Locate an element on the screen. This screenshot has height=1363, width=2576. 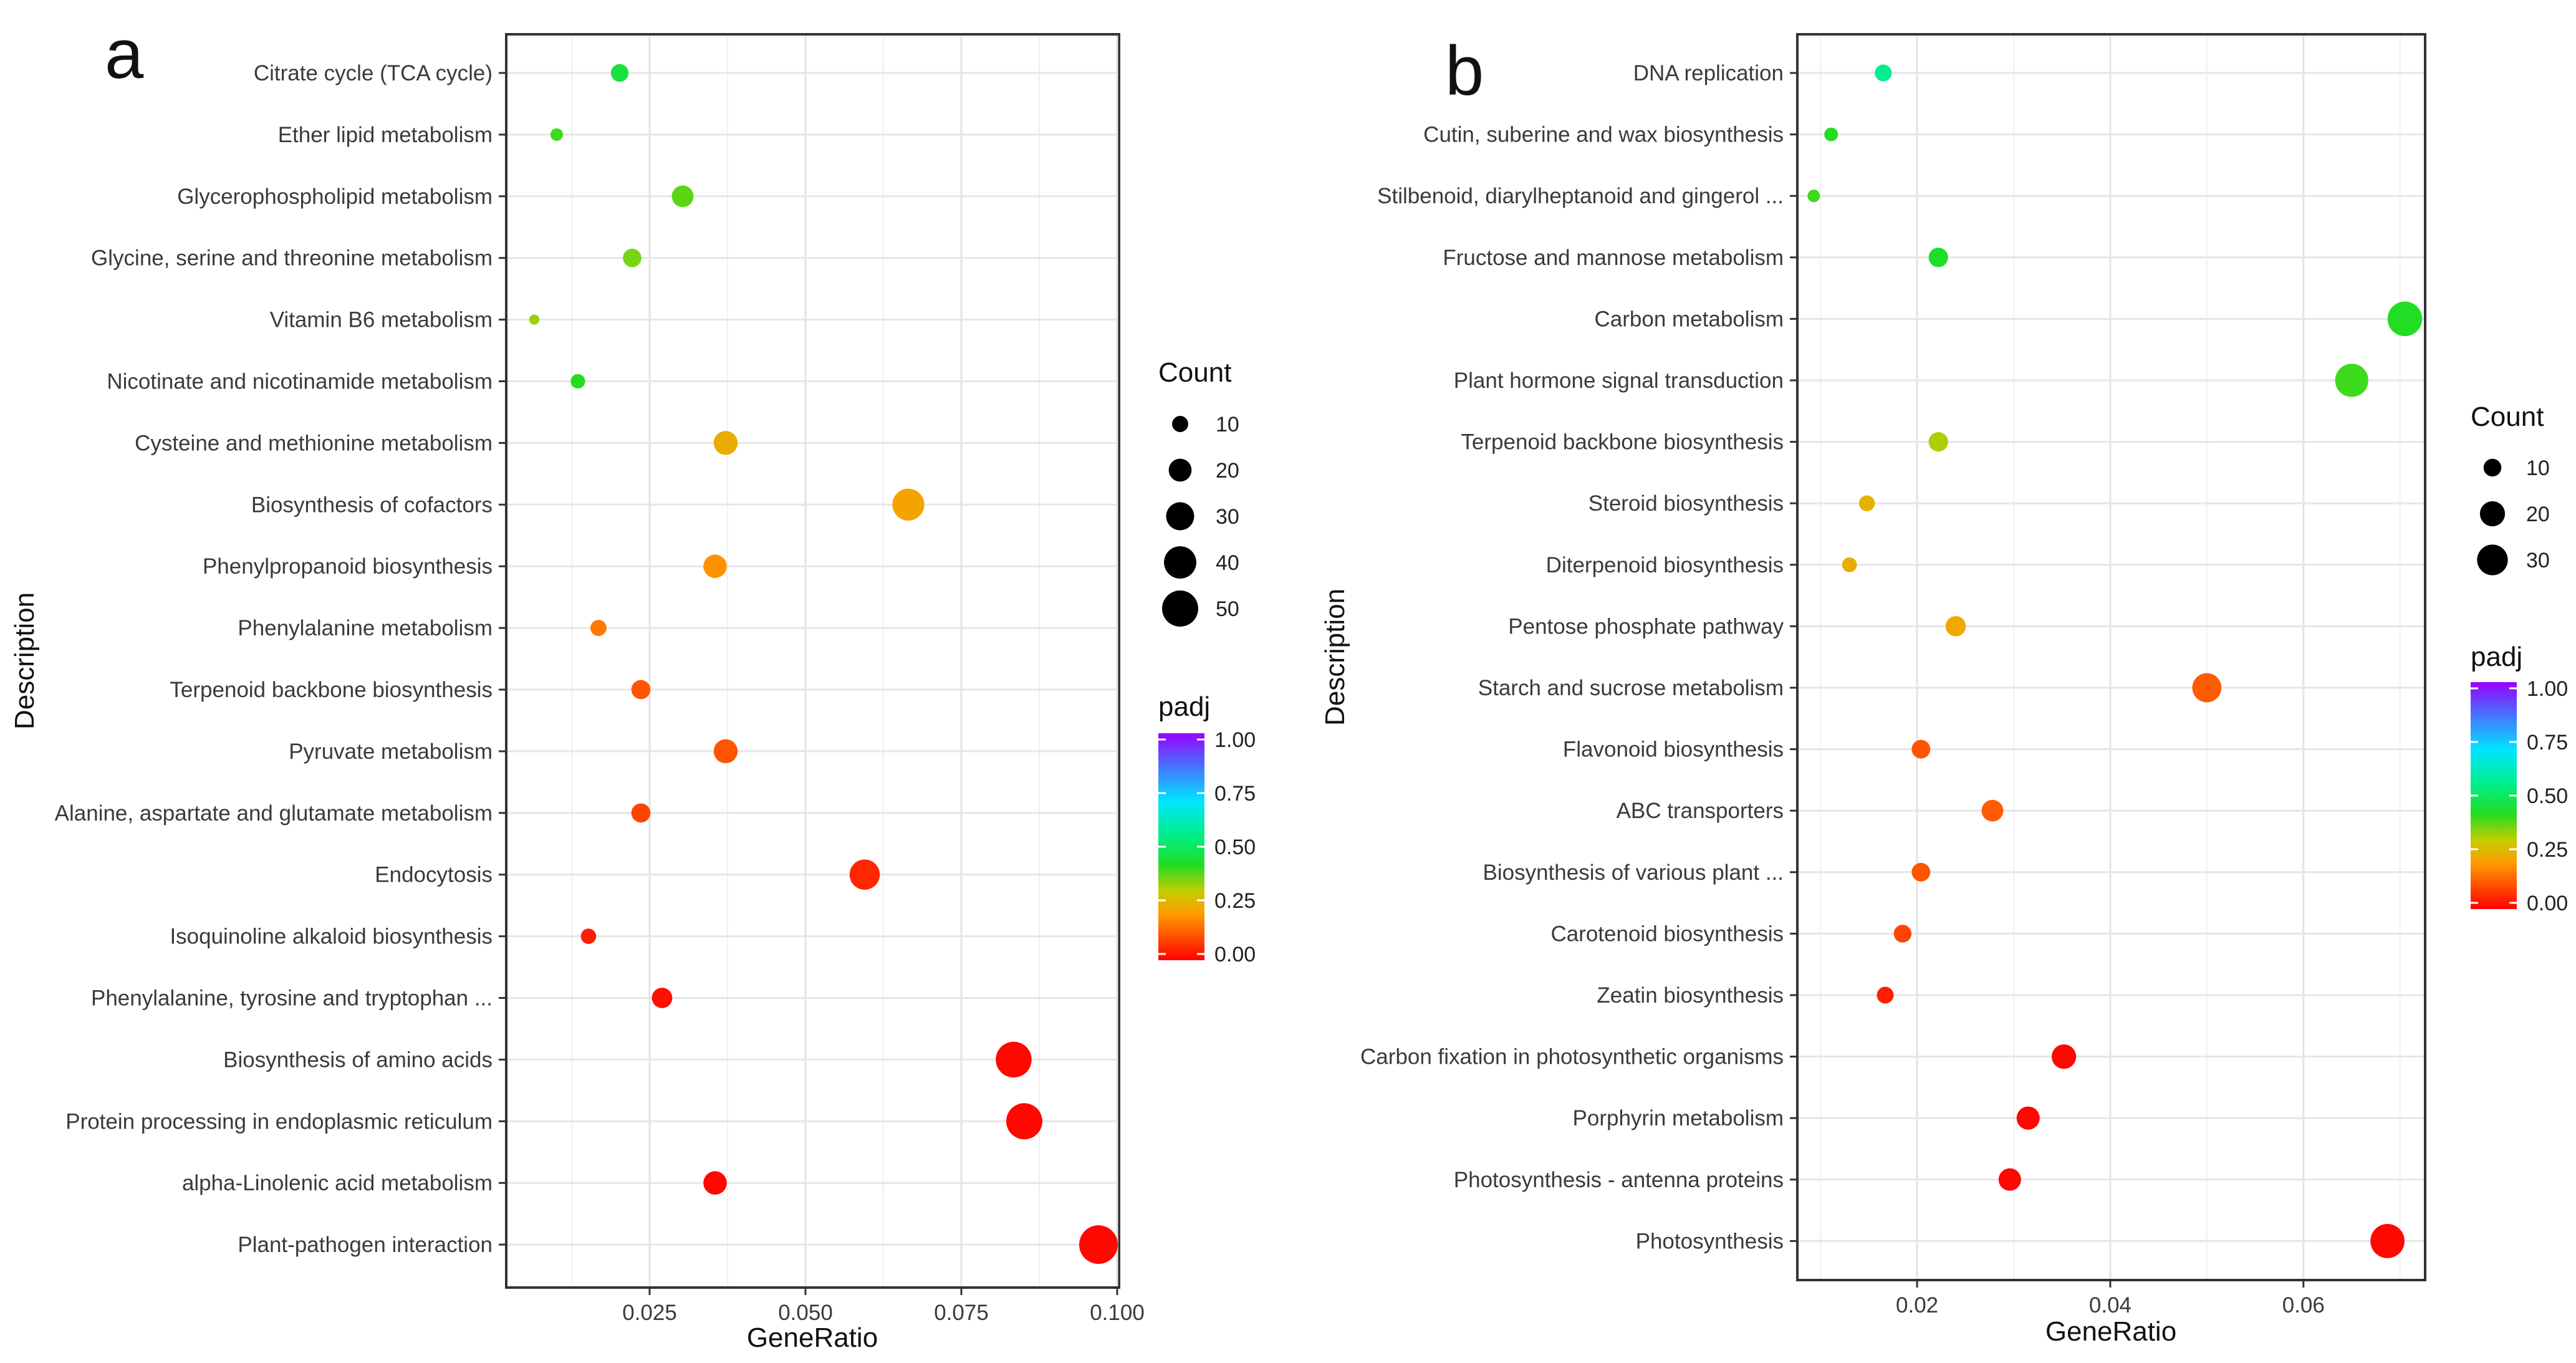
x-axis-title-b: GeneRatio is located at coordinates (2110, 1331).